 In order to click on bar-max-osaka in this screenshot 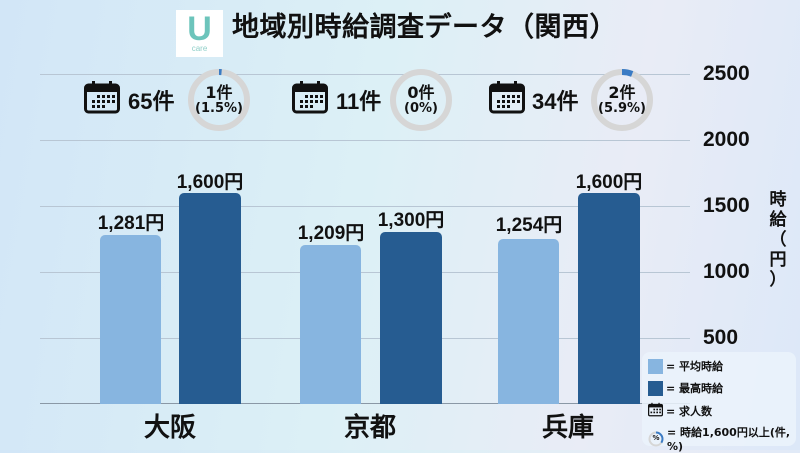, I will do `click(210, 298)`.